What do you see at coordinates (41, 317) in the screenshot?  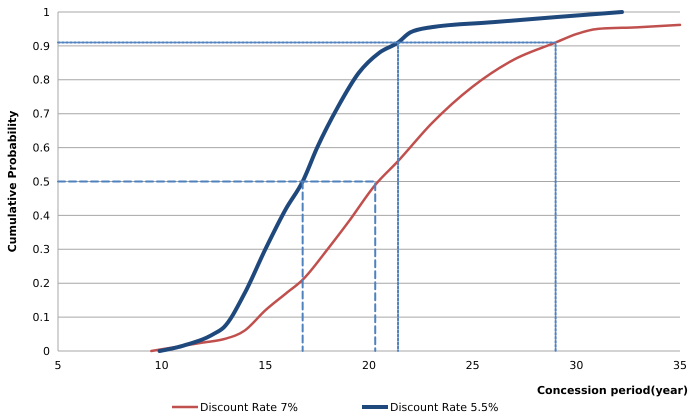 I see `y-tick-label: 0.1` at bounding box center [41, 317].